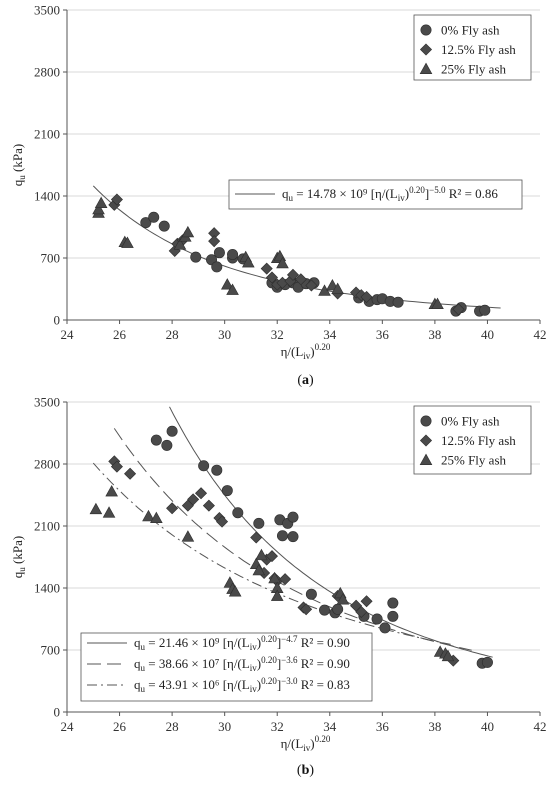 The width and height of the screenshot is (550, 787). What do you see at coordinates (120, 334) in the screenshot?
I see `x-tick-label: 26` at bounding box center [120, 334].